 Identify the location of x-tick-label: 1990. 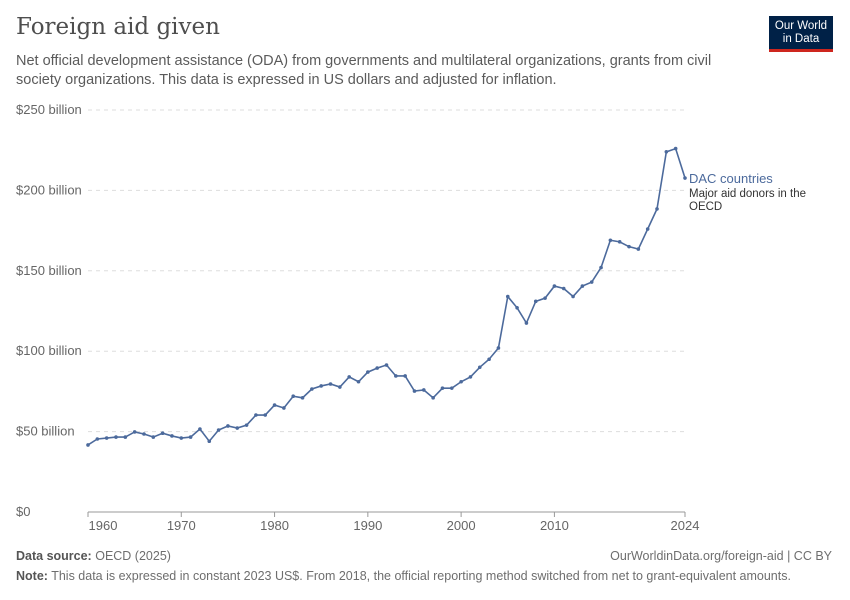
(367, 525).